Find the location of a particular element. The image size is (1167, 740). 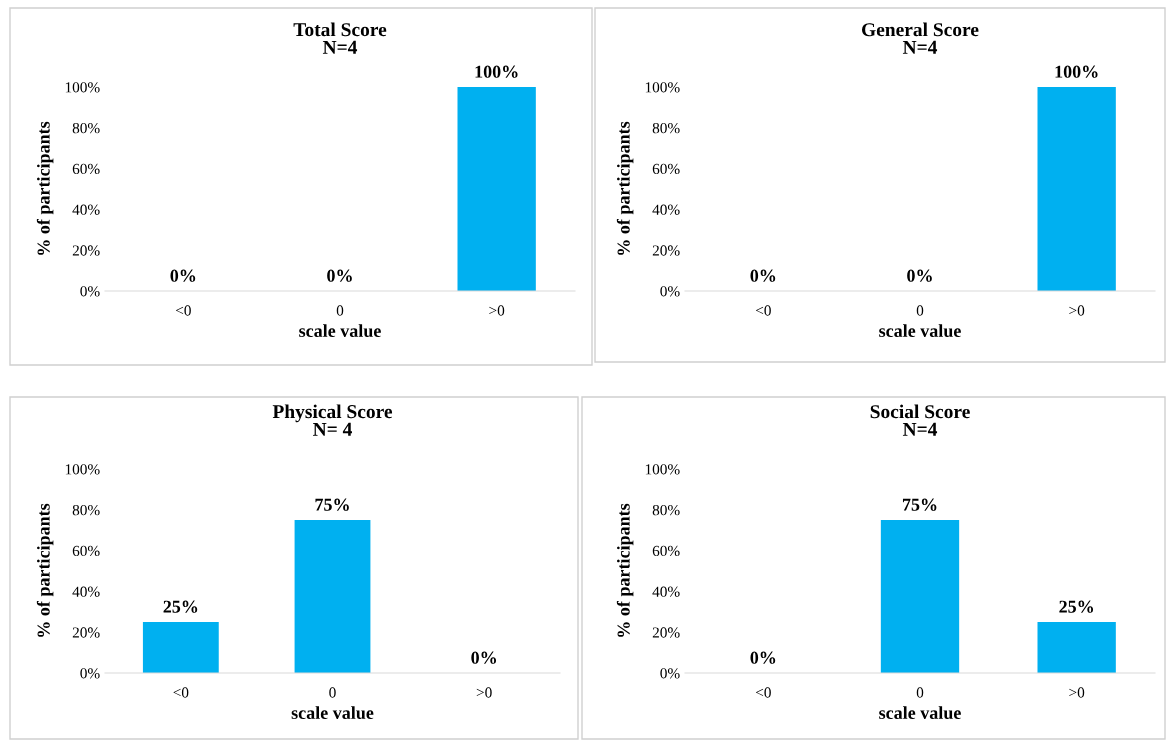

chart-title: Total Score N=4 is located at coordinates (340, 38).